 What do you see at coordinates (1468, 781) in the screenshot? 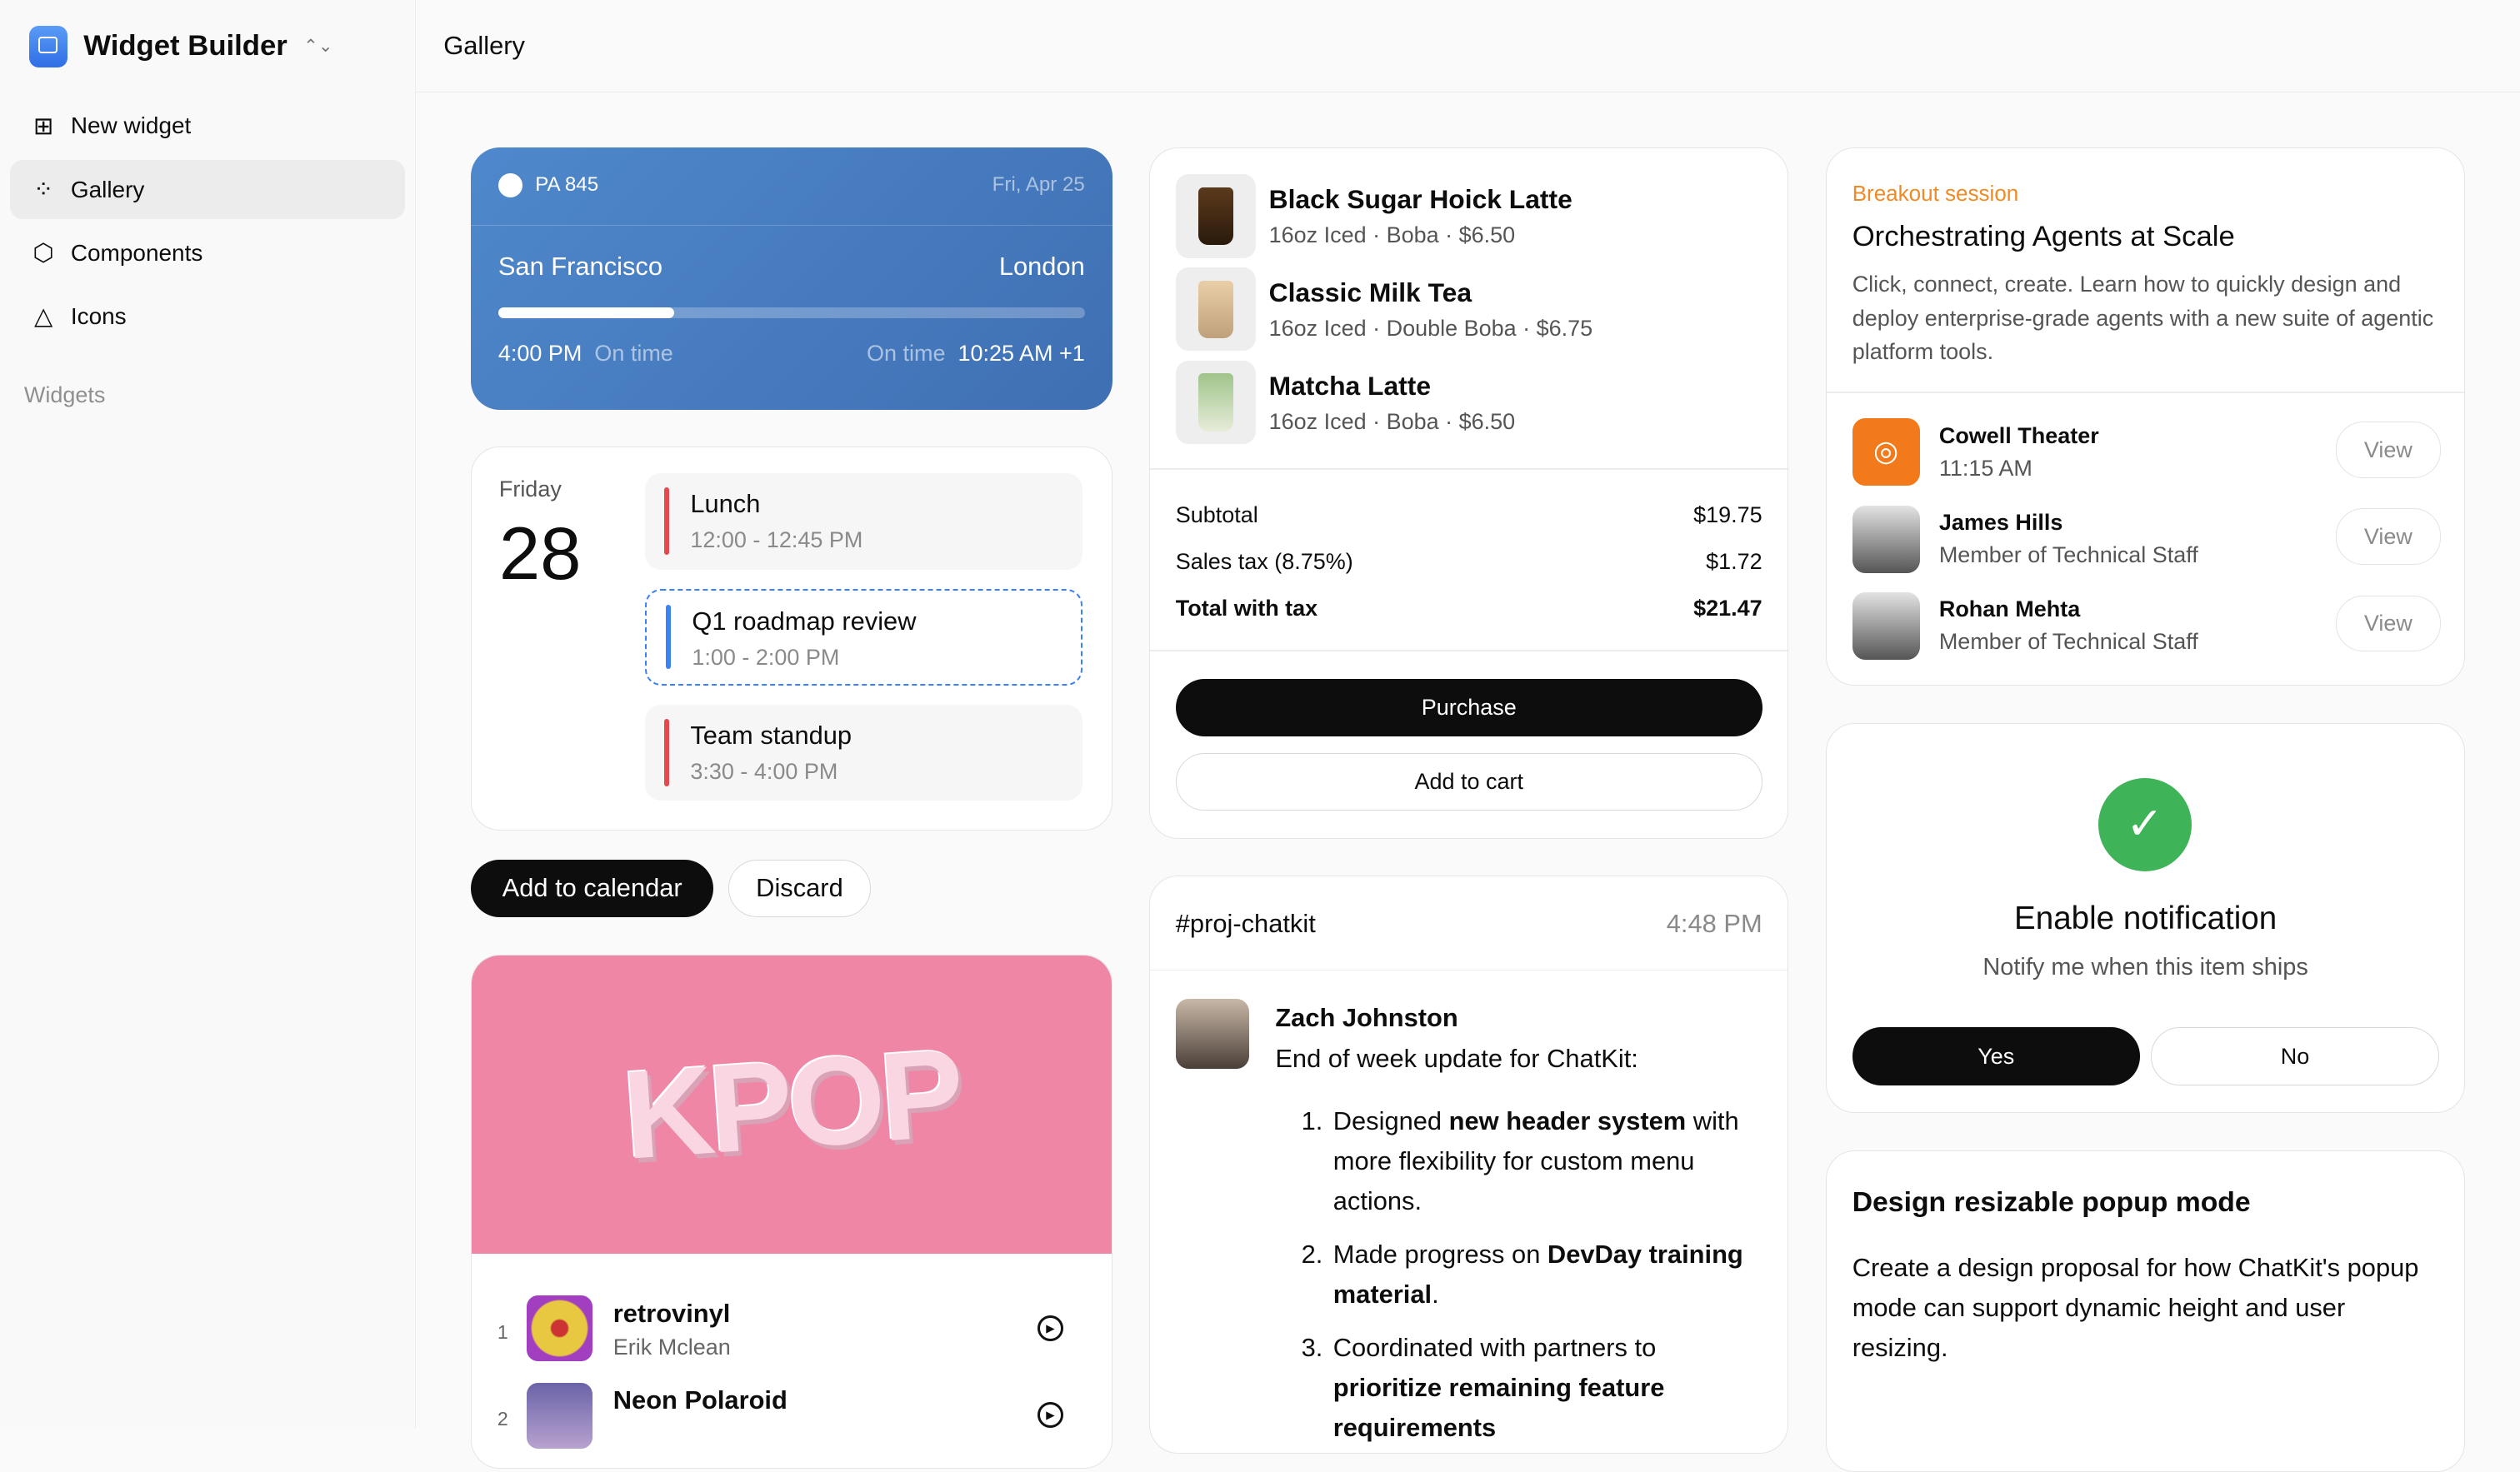
I see `add-to-cart-button: Add to cart` at bounding box center [1468, 781].